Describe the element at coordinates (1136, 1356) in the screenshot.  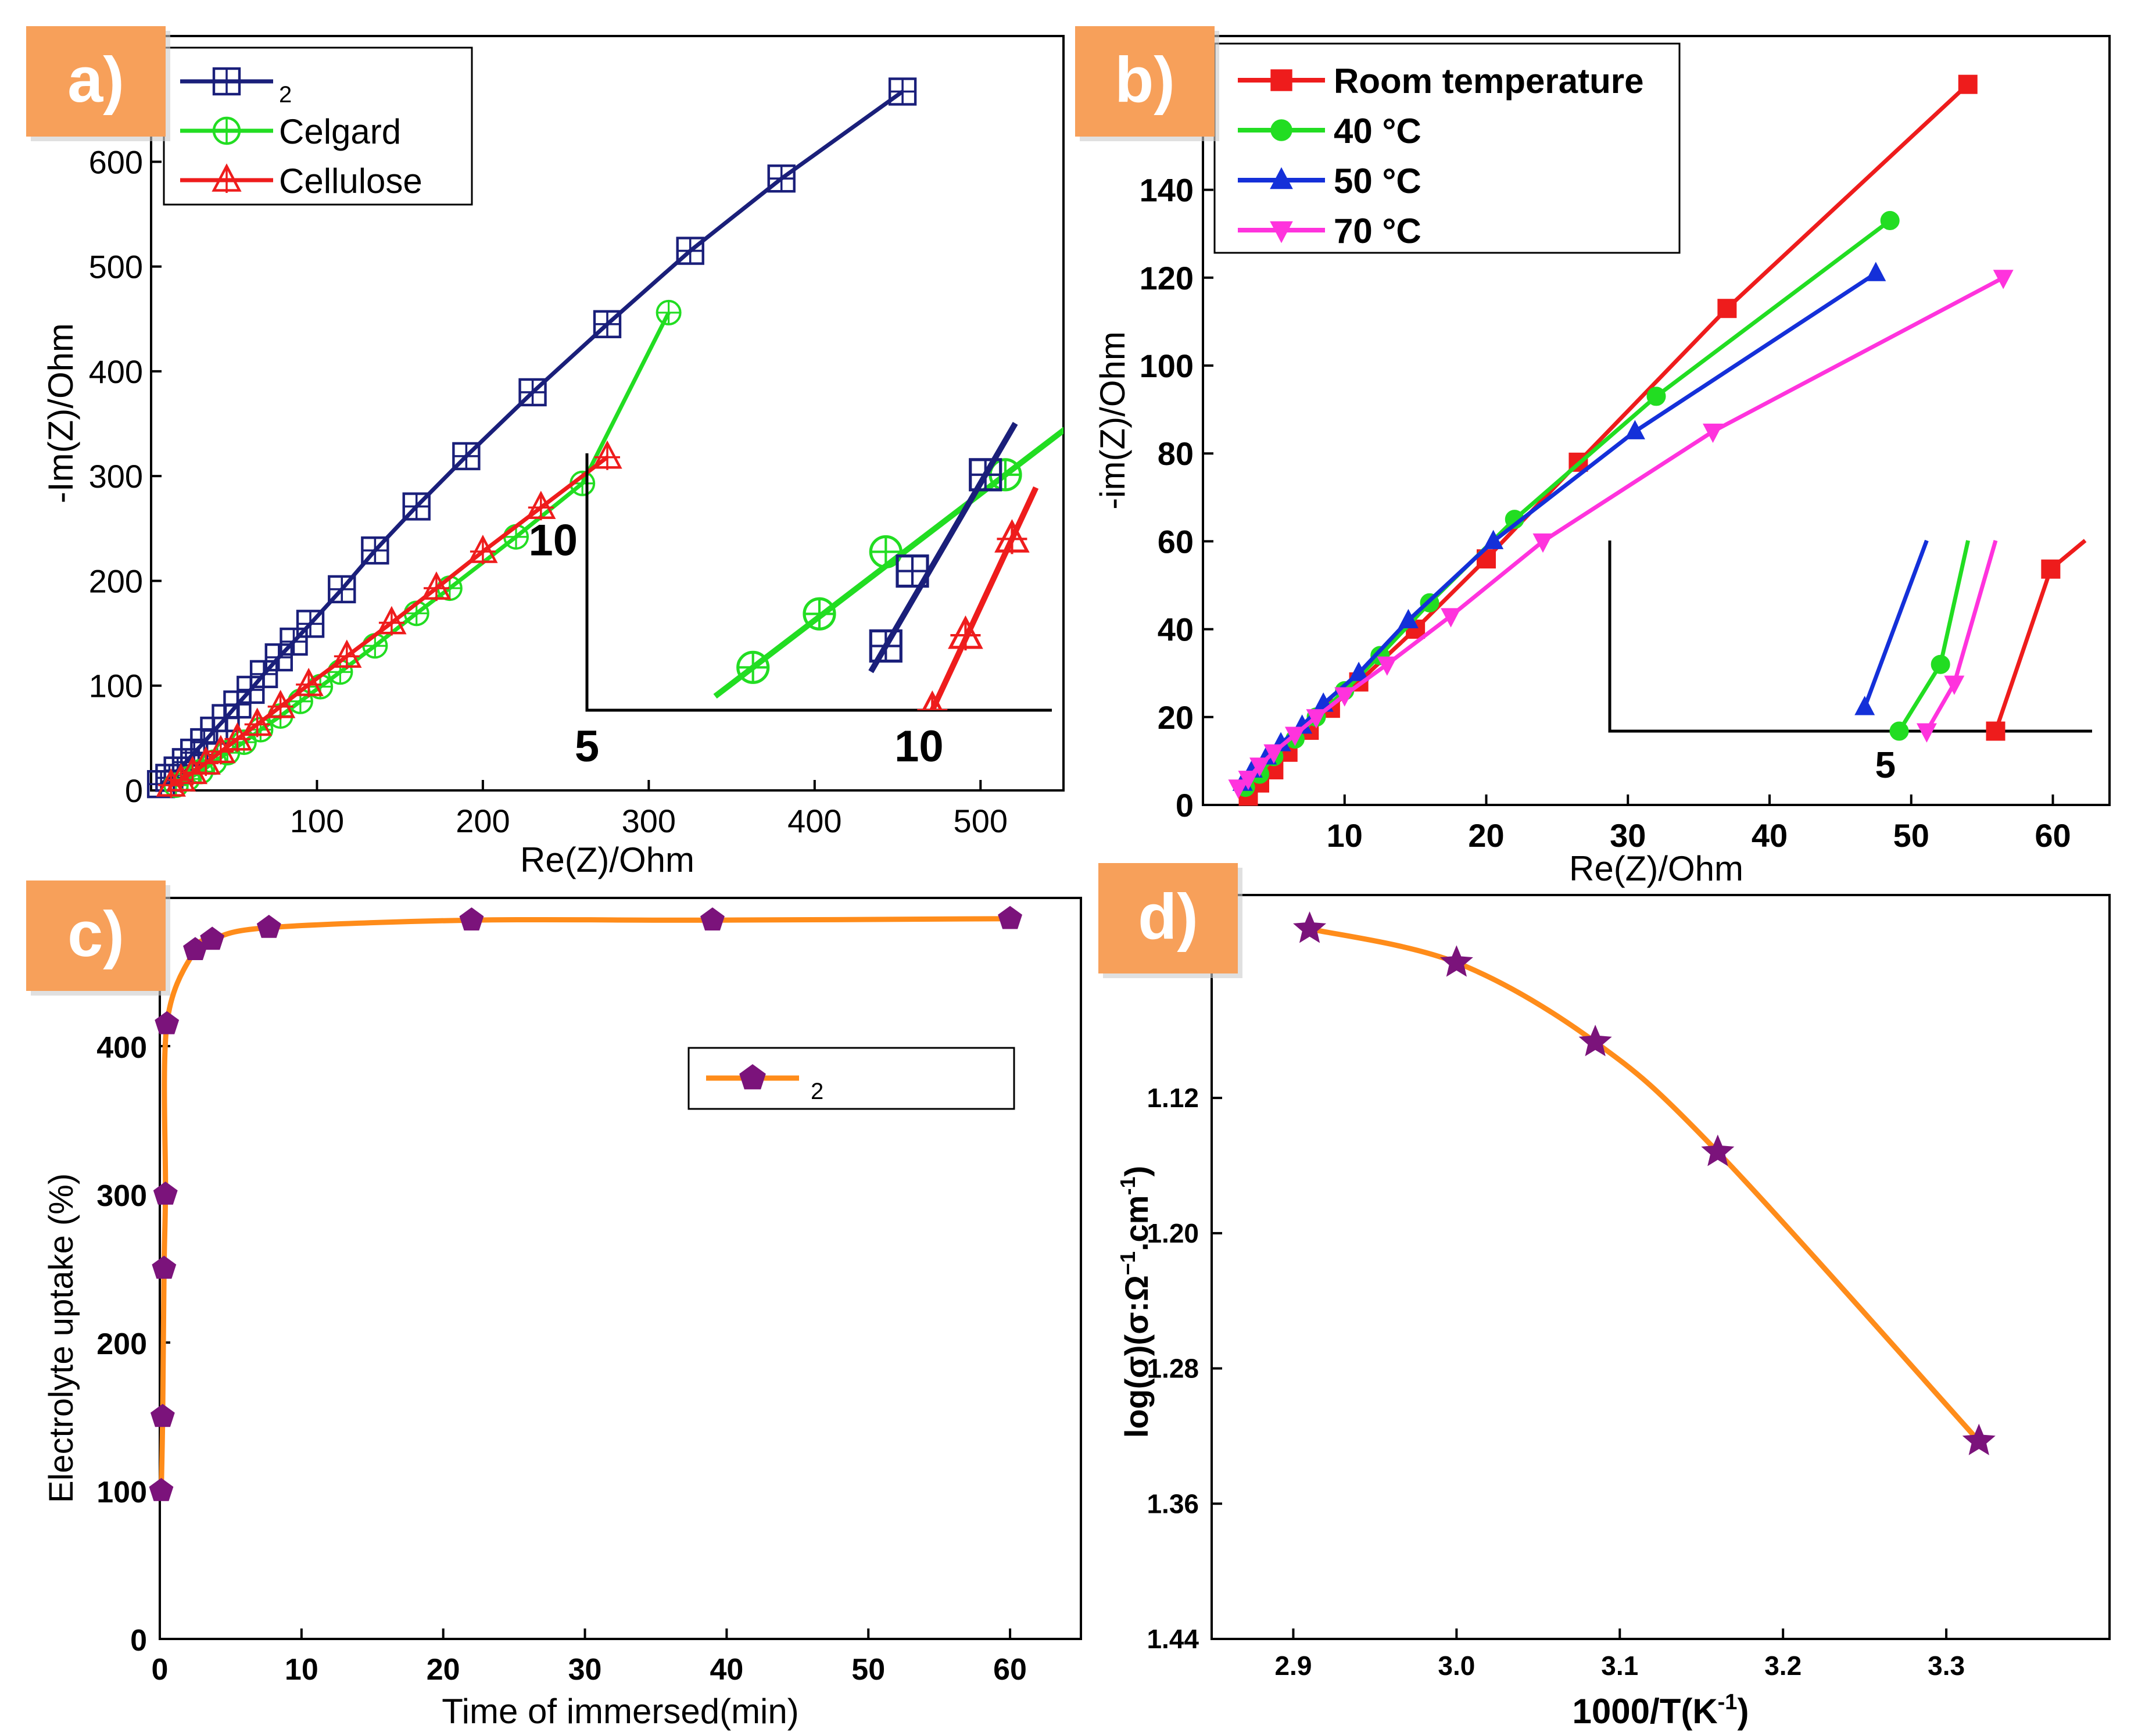
I see `y-axis-label-part: log(σ)(σ:Ω` at that location.